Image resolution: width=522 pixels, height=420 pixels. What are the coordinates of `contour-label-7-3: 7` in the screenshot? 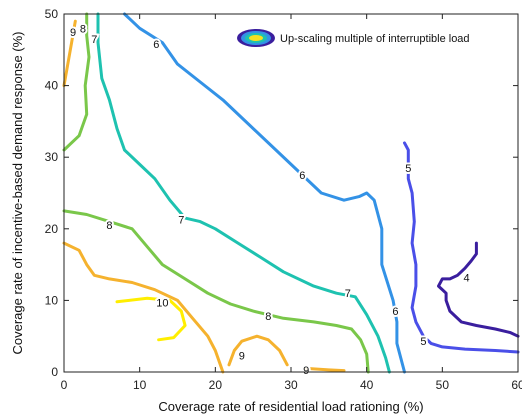 It's located at (348, 294).